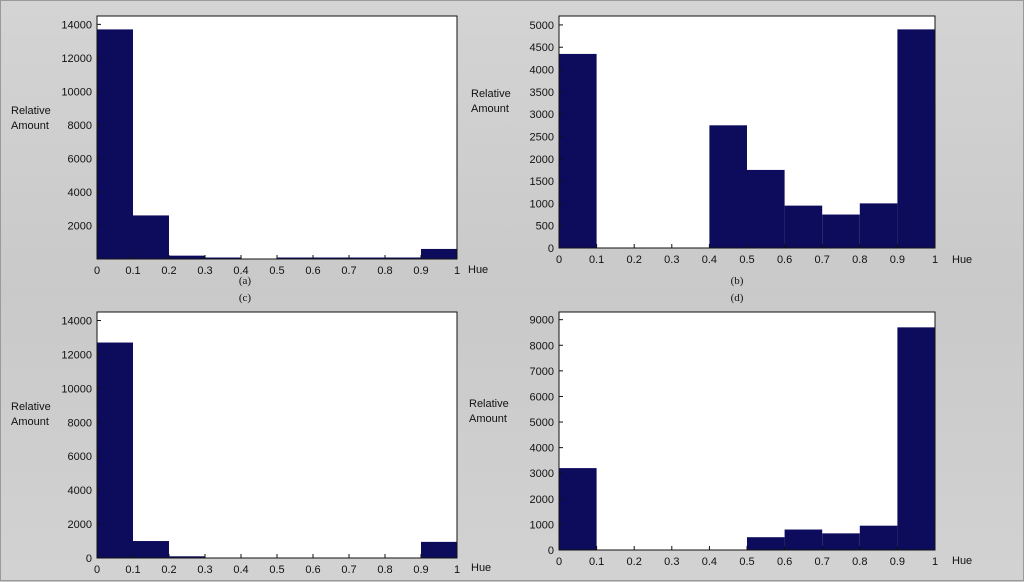  I want to click on panel-caption: (b), so click(737, 281).